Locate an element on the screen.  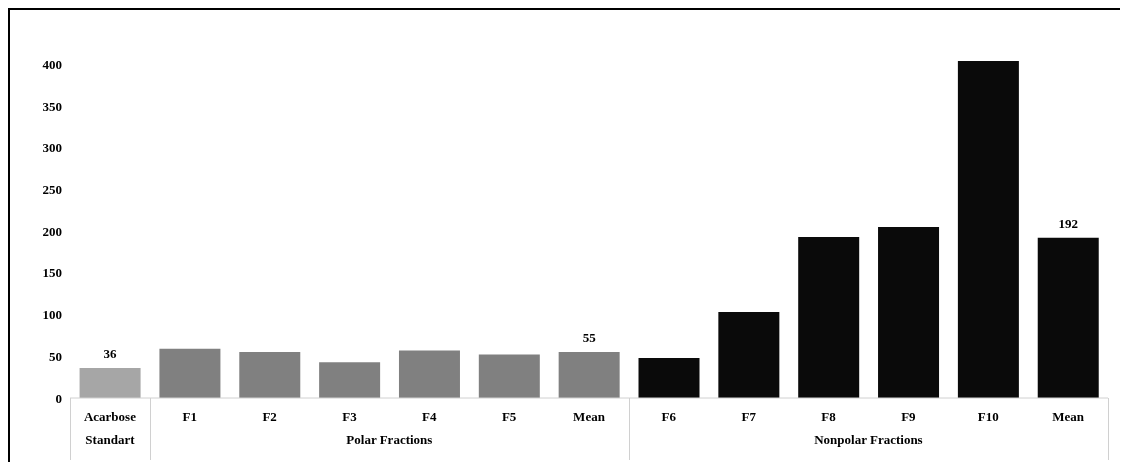
y-tick-label: 350 is located at coordinates (52, 106).